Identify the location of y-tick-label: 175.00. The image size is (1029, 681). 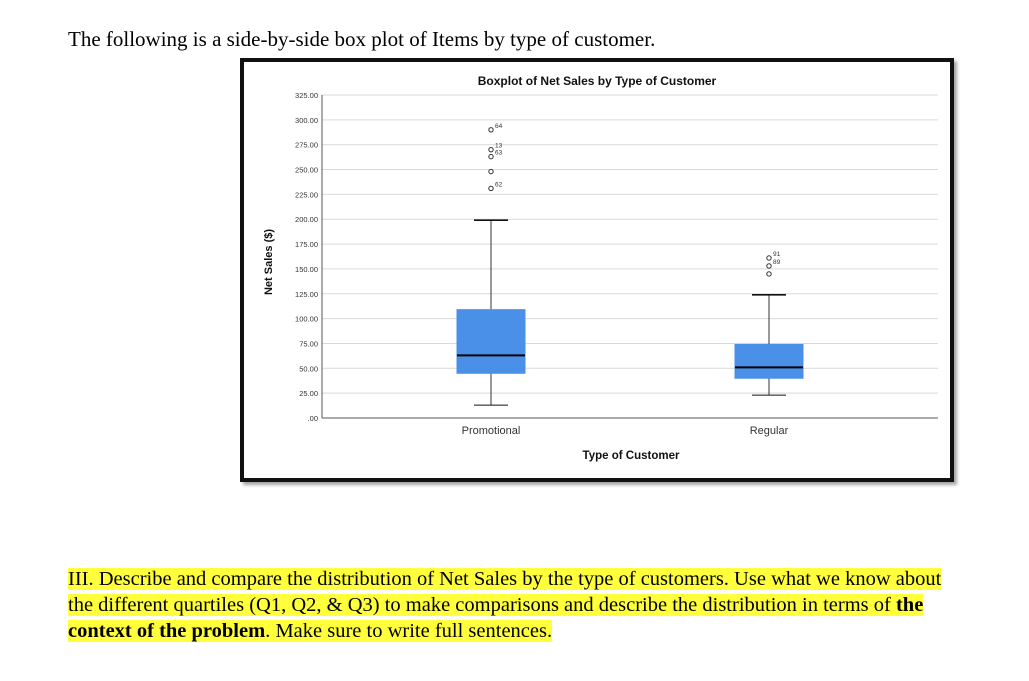
(306, 244).